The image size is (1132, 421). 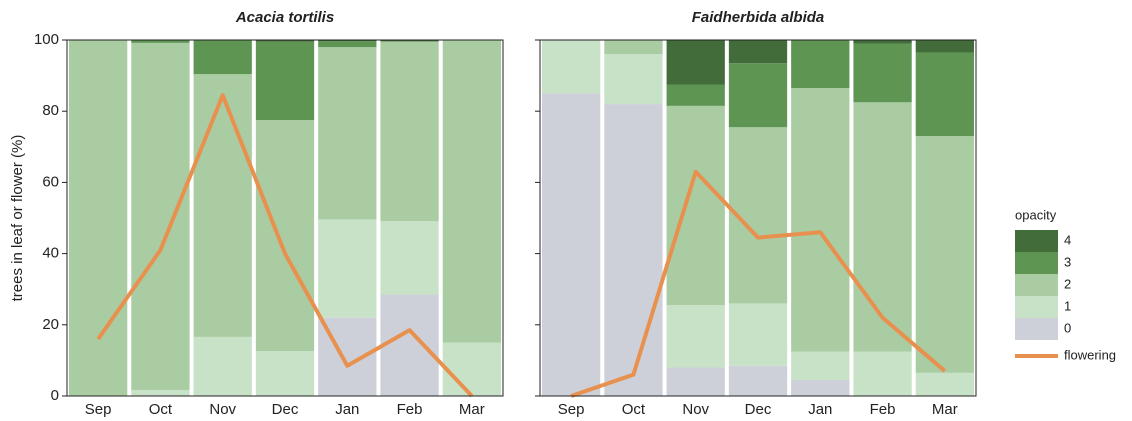 What do you see at coordinates (46, 39) in the screenshot?
I see `y-tick-label: 100` at bounding box center [46, 39].